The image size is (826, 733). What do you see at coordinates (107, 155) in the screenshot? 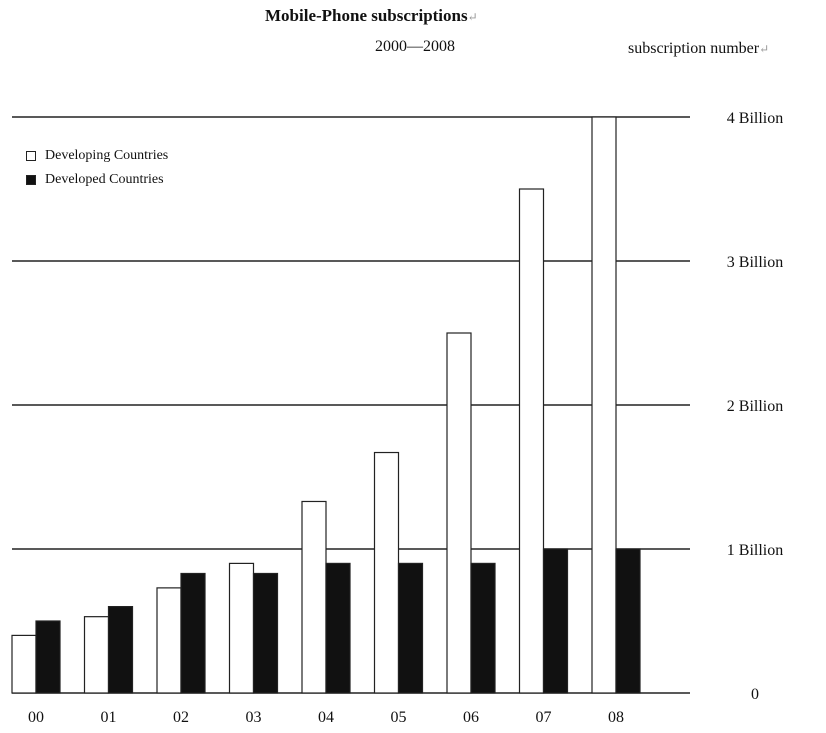
I see `legend-label-developing: Developing Countries` at bounding box center [107, 155].